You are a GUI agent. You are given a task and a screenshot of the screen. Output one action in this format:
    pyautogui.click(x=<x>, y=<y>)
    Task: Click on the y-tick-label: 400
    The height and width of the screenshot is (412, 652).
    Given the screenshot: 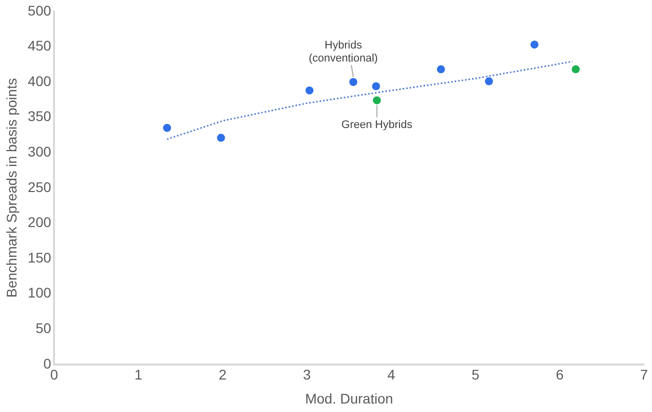 What is the action you would take?
    pyautogui.click(x=40, y=80)
    